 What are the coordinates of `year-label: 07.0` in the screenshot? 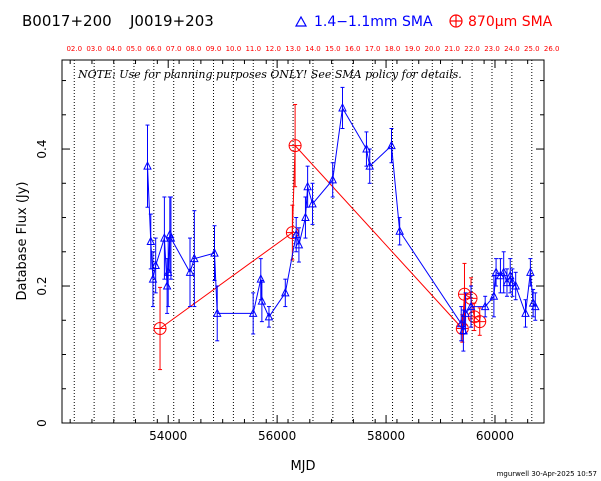 It's located at (174, 49).